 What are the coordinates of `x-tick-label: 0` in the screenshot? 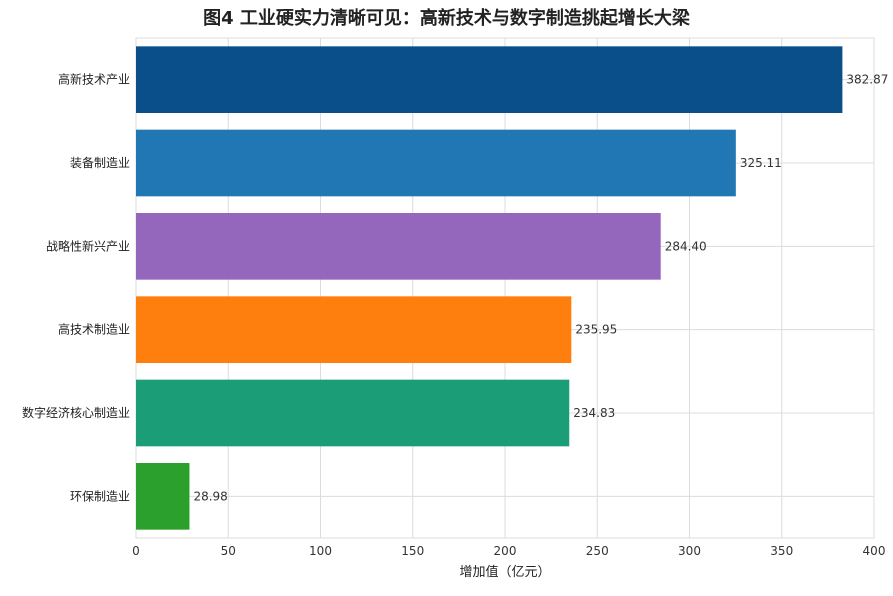 It's located at (136, 551).